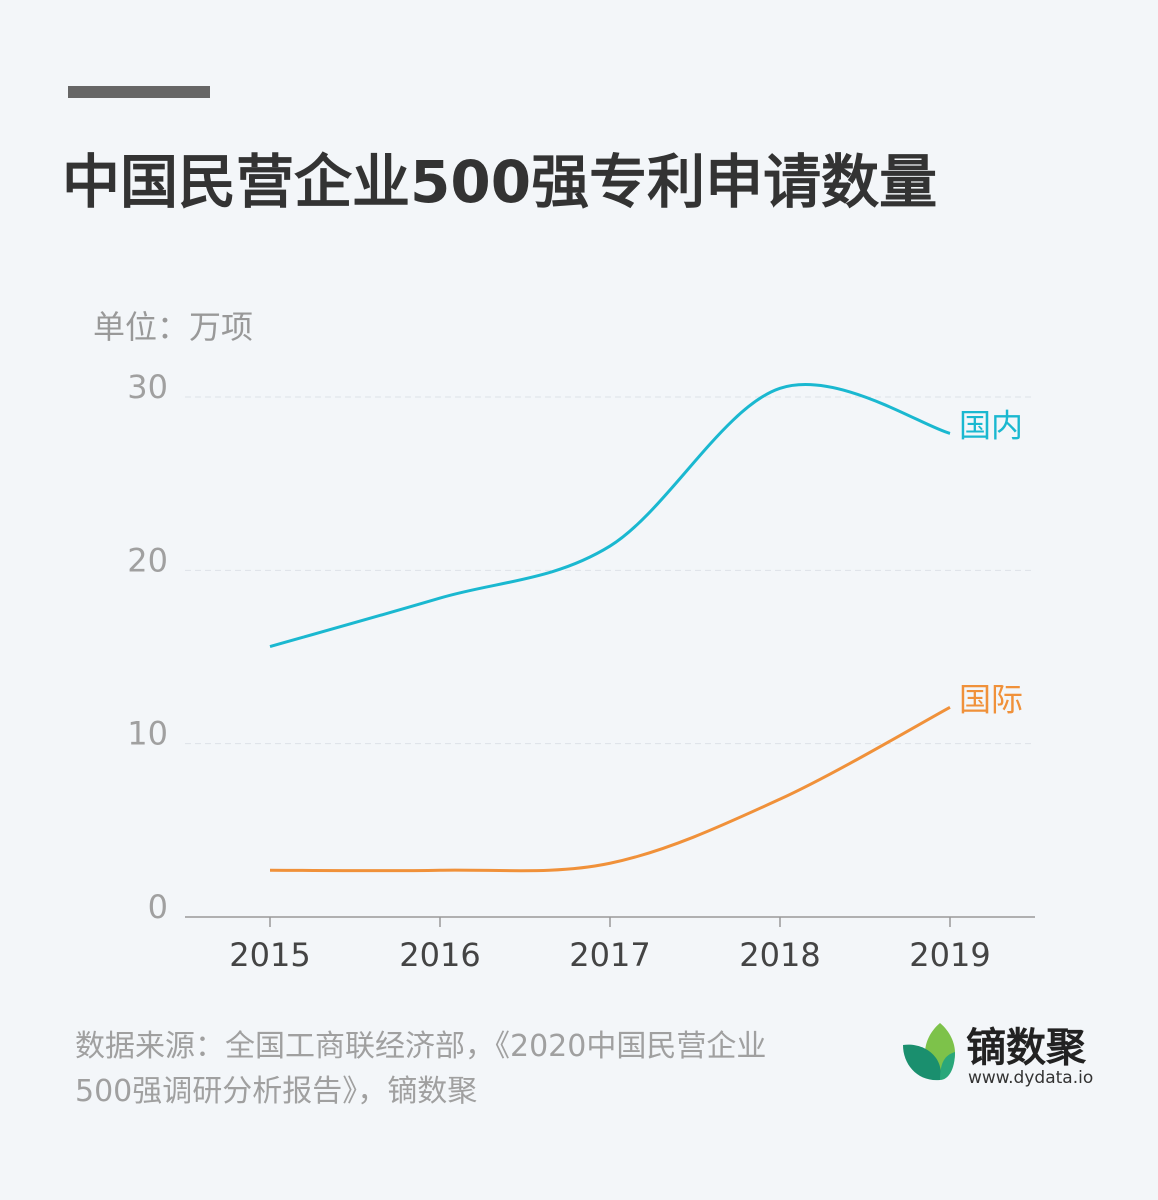  Describe the element at coordinates (609, 955) in the screenshot. I see `x-tick-label: 2017` at that location.